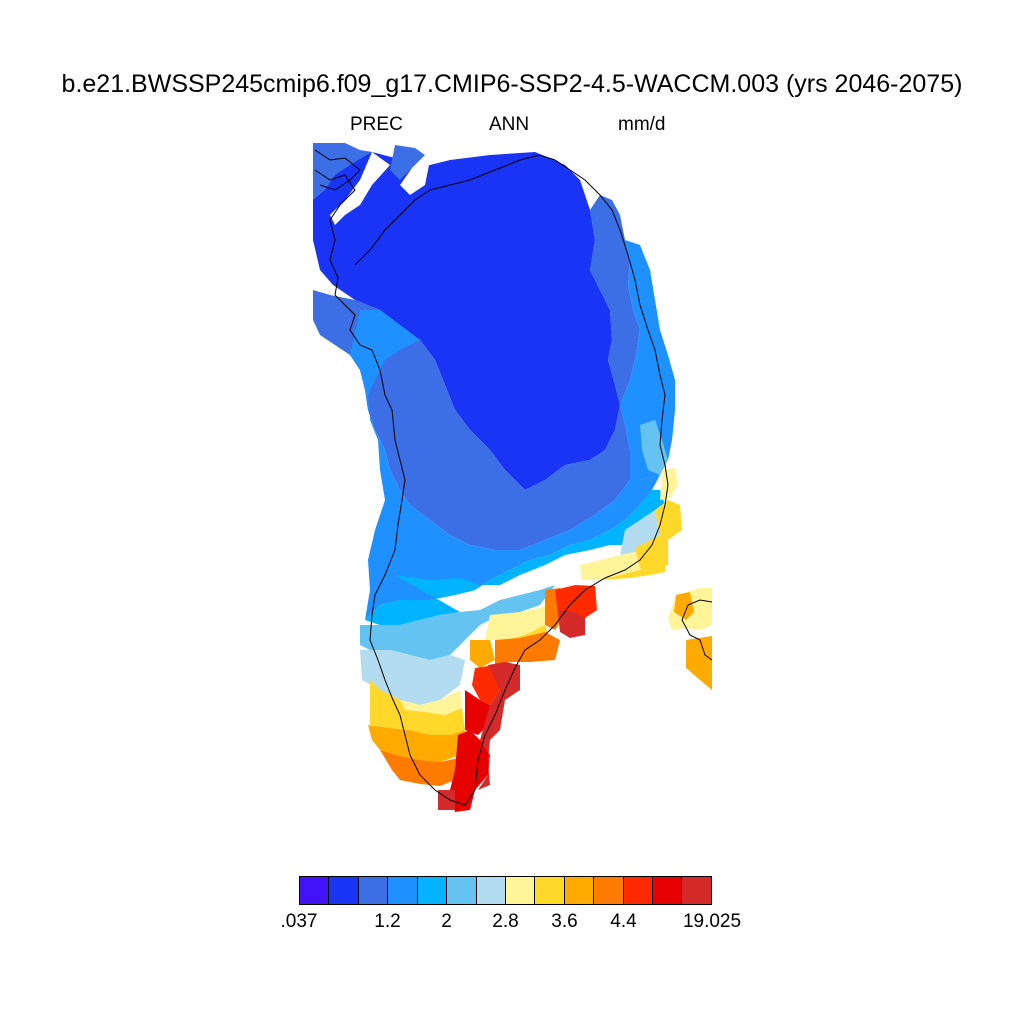 Image resolution: width=1024 pixels, height=1024 pixels. I want to click on colorbar-tick-label: .037, so click(299, 921).